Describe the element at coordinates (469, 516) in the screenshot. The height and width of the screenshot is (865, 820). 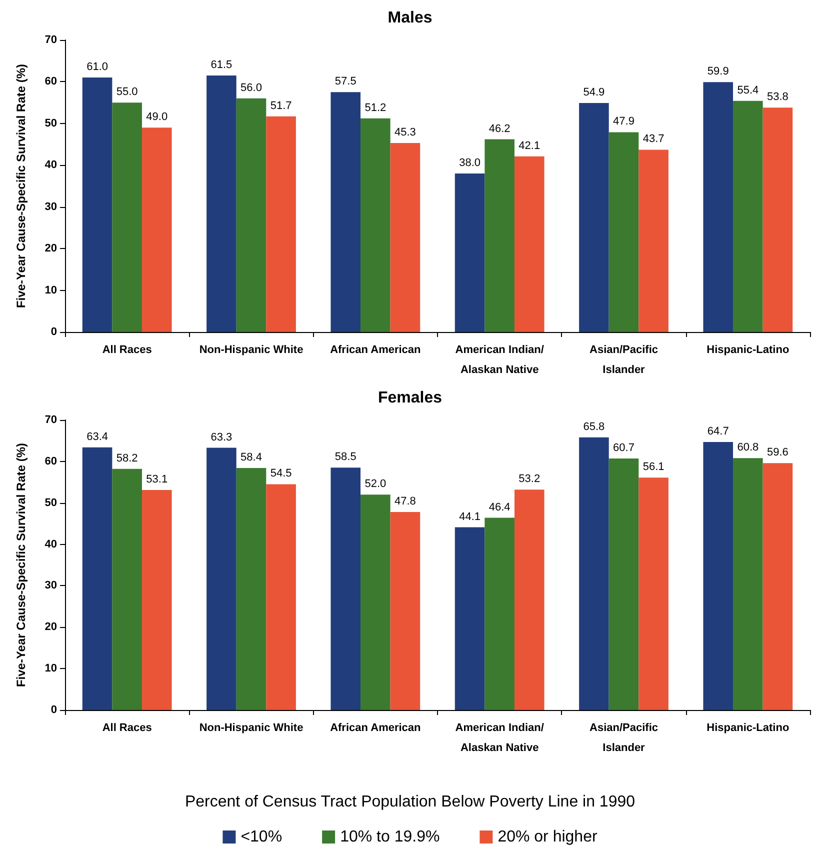
I see `data-label: 44.1` at that location.